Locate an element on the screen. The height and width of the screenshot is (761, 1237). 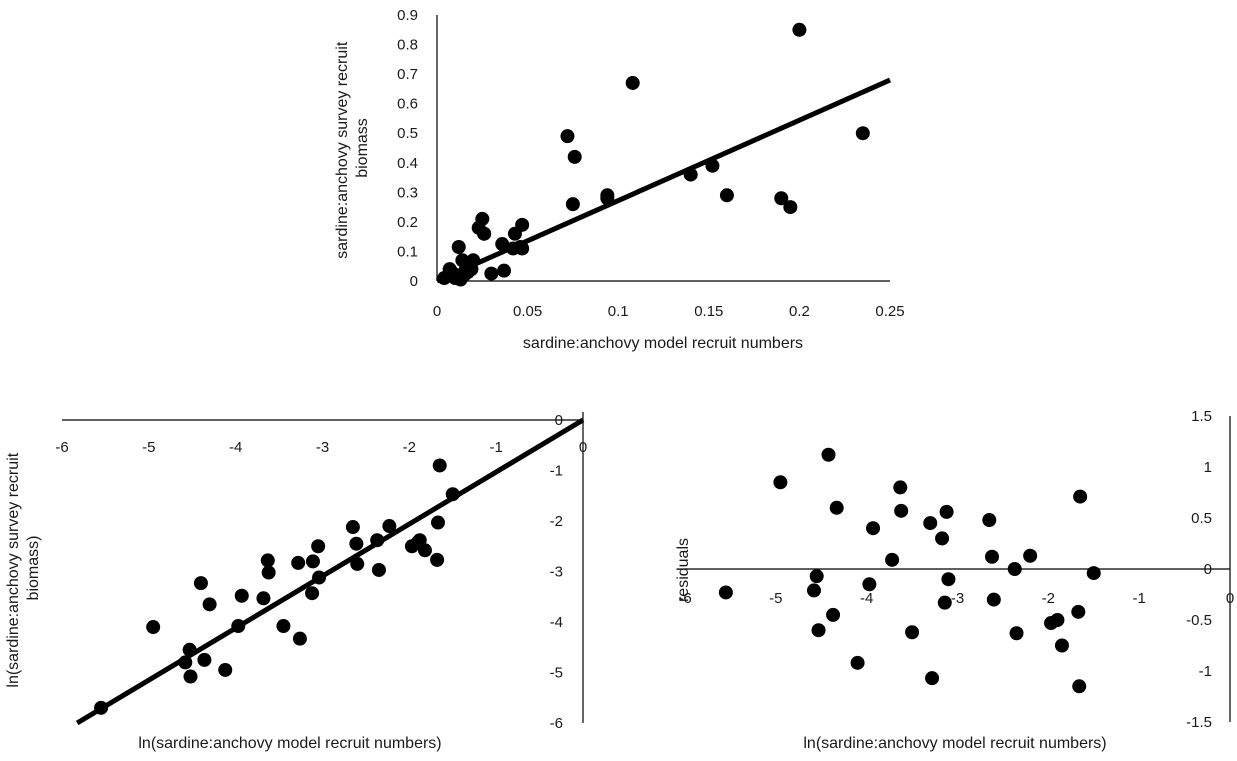
y-axis-label-line-1: sardine:anchovy survey recruit is located at coordinates (342, 150).